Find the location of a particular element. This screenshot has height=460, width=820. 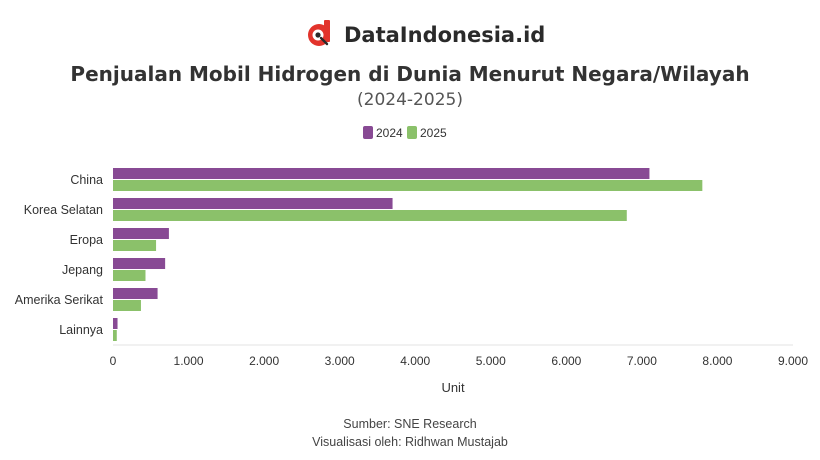

x-tick-label: 0 is located at coordinates (113, 361).